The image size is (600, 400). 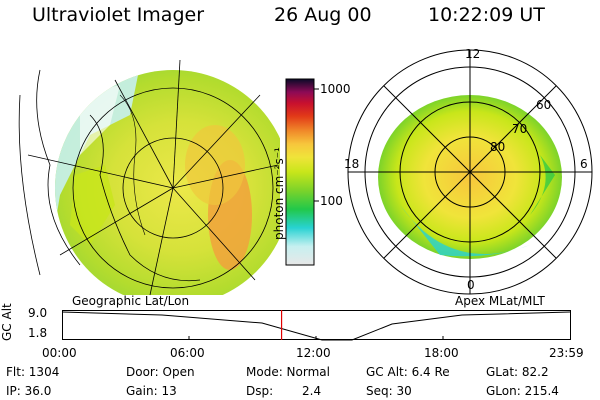 I want to click on timeline-xtick-0000: 00:00, so click(x=59, y=353).